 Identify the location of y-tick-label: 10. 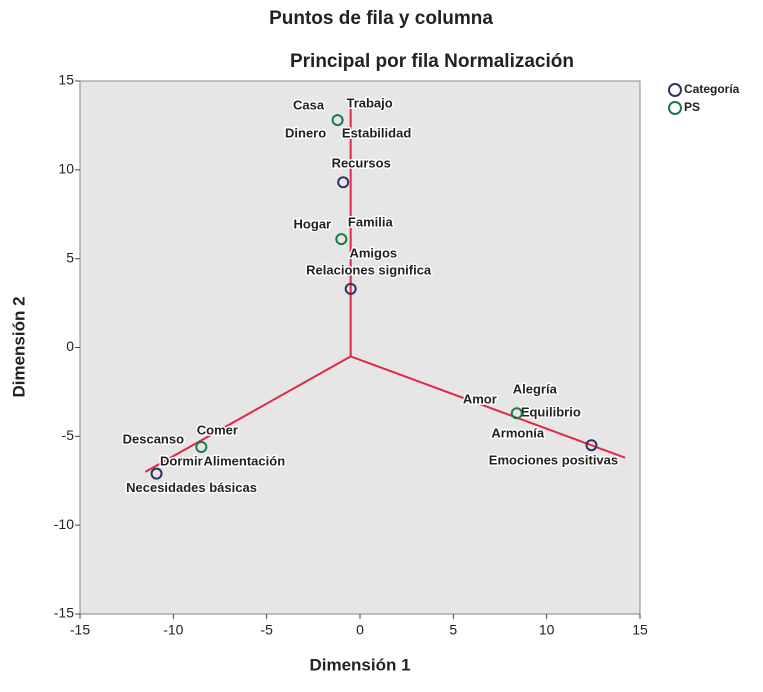
(66, 169).